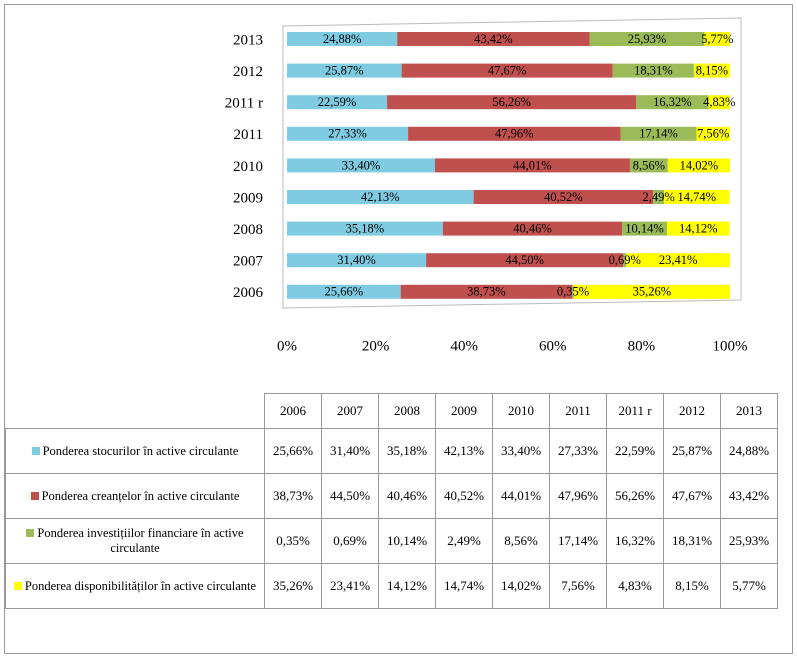 The image size is (797, 658). I want to click on table-cell: 43,42%, so click(749, 496).